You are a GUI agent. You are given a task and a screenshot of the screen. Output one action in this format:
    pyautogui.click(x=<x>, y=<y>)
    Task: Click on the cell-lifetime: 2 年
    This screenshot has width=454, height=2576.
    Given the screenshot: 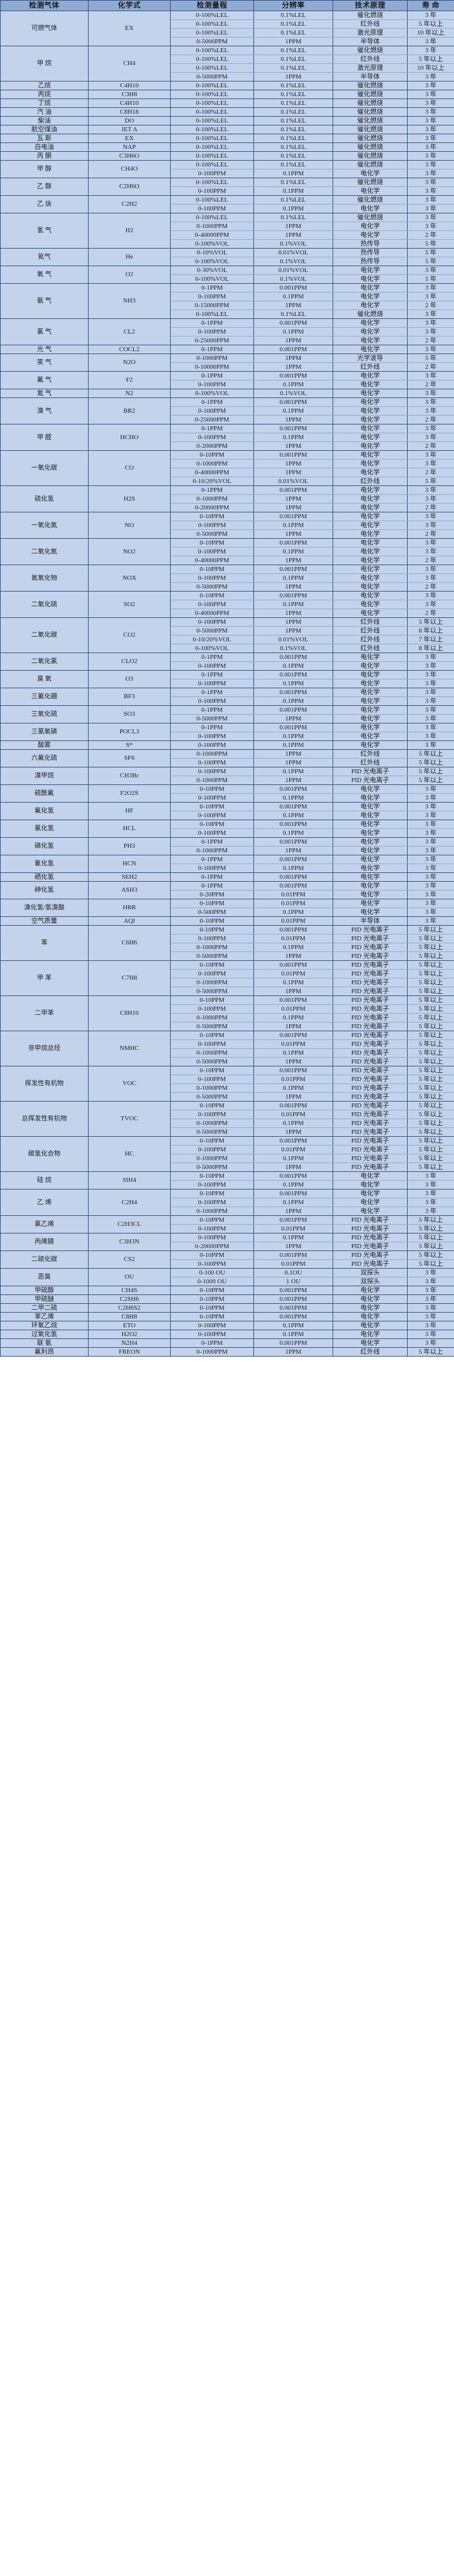 What is the action you would take?
    pyautogui.click(x=430, y=341)
    